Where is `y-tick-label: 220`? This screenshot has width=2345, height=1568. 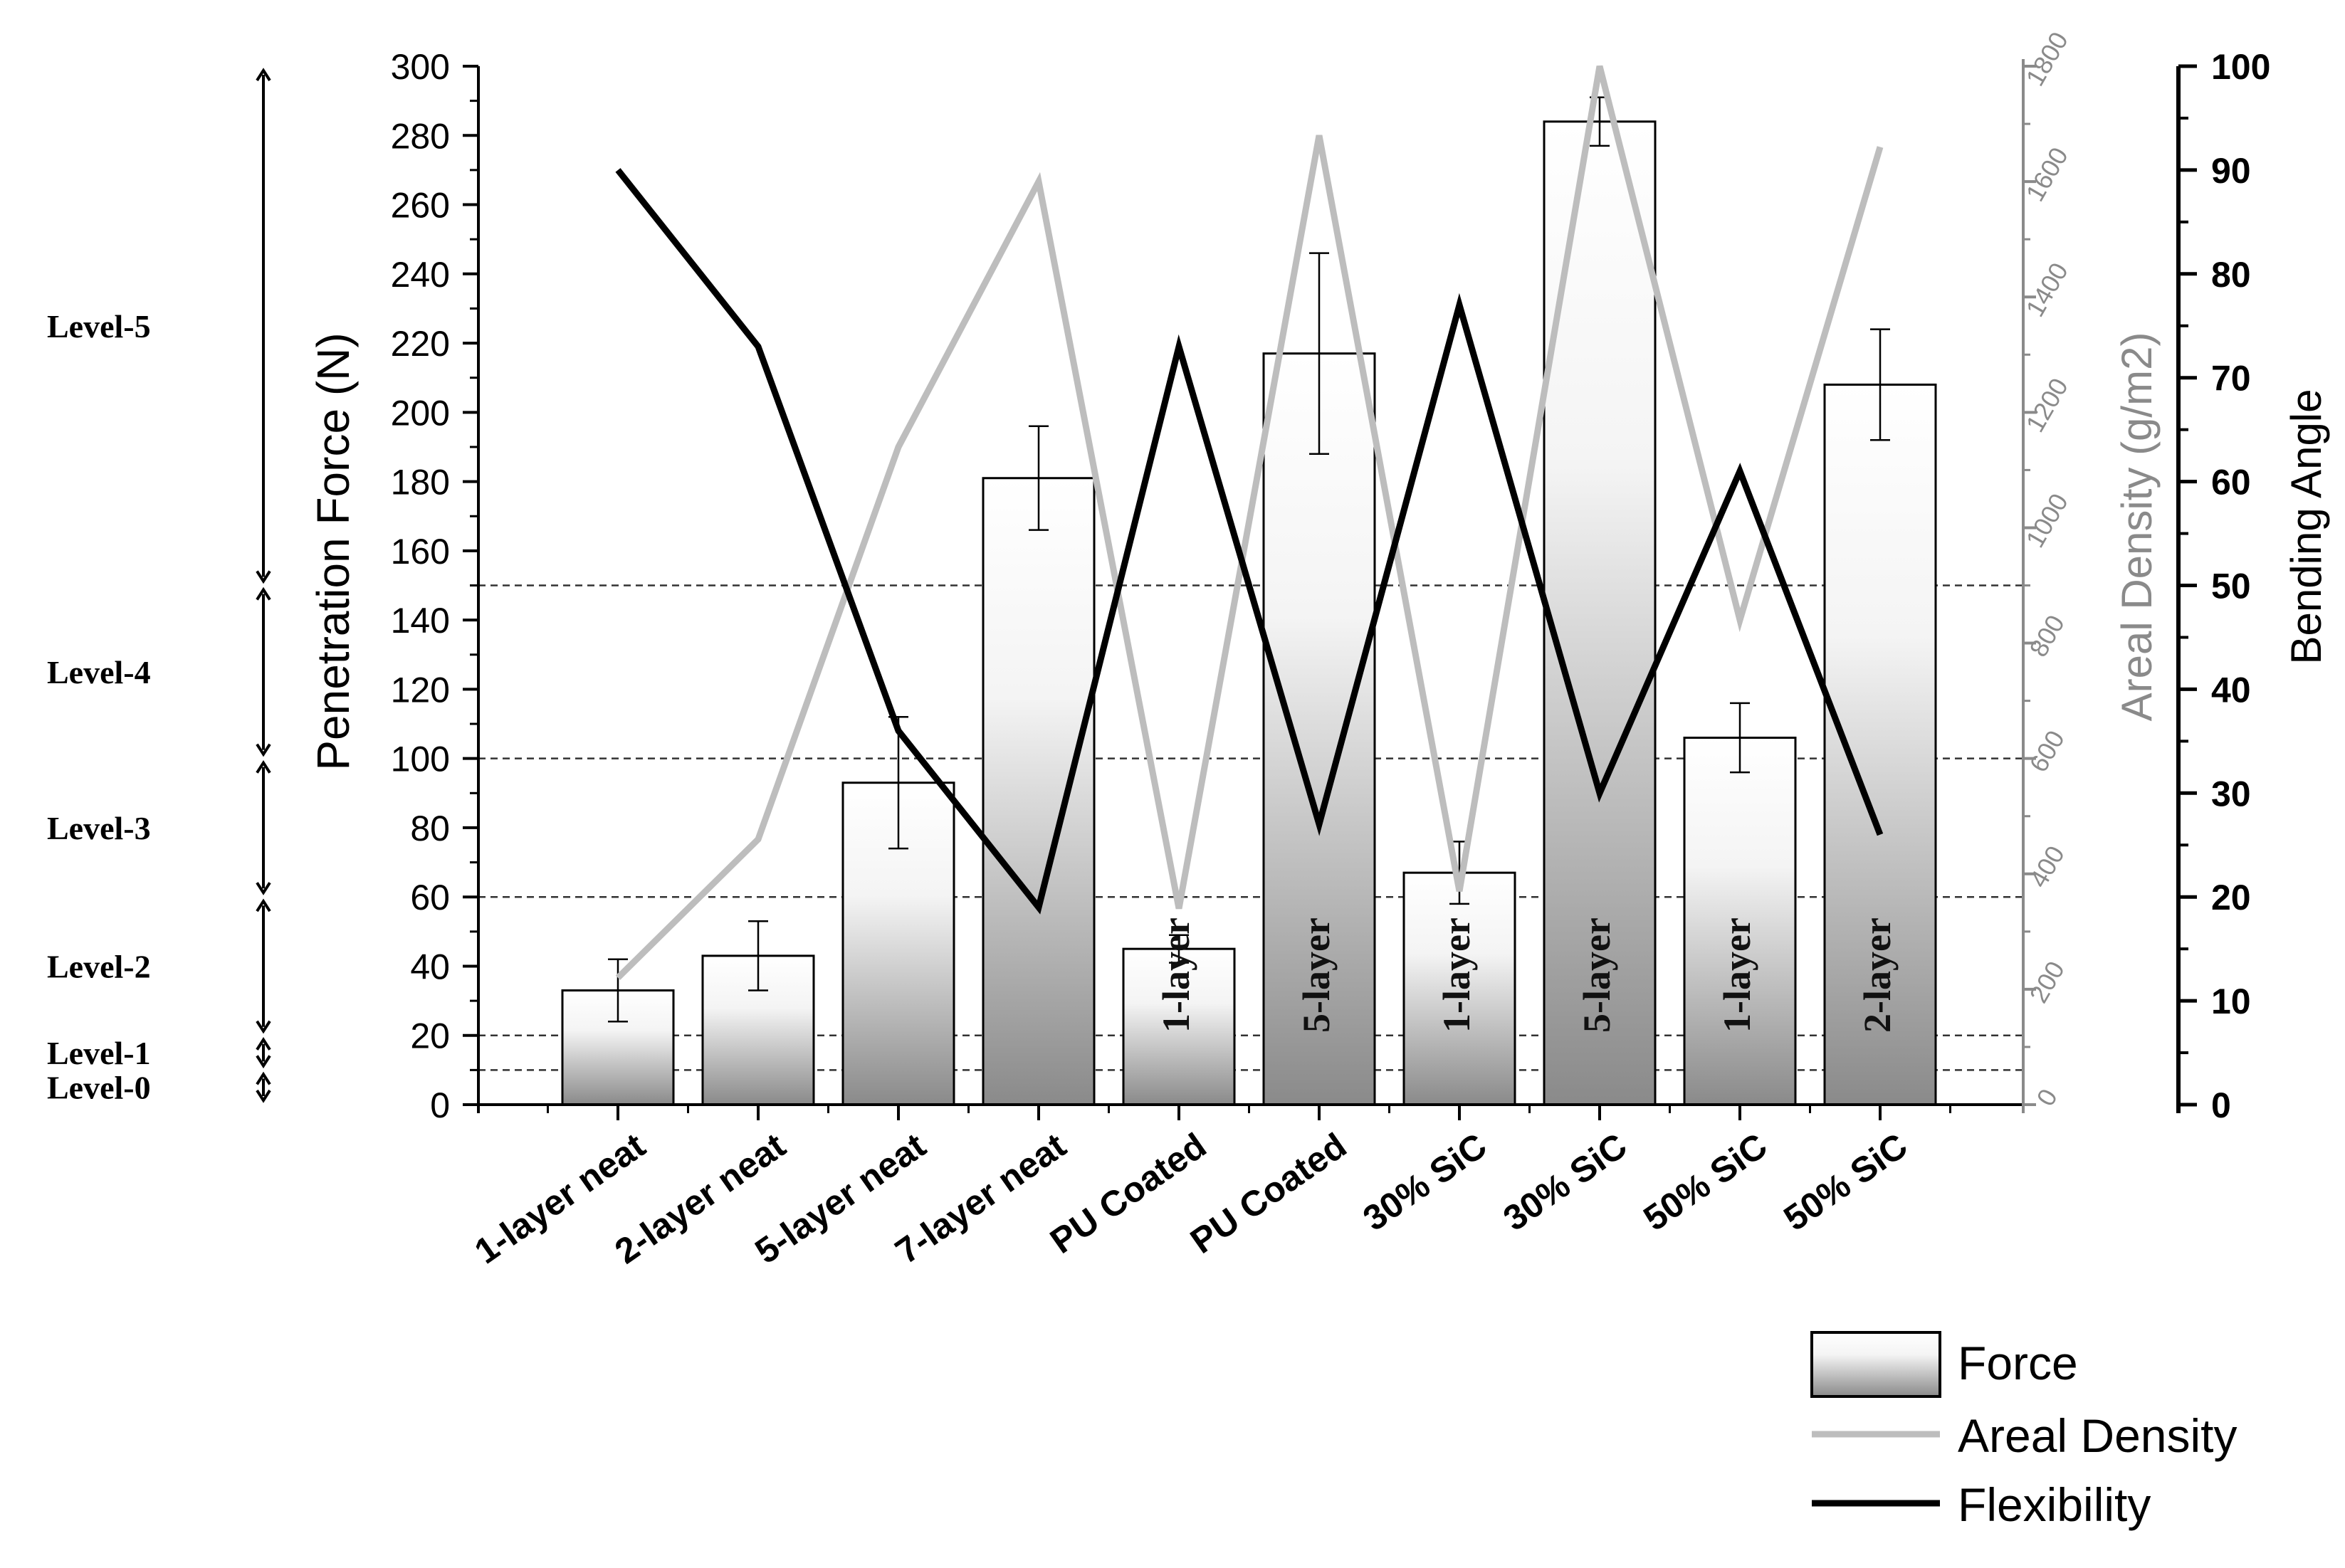
y-tick-label: 220 is located at coordinates (420, 344).